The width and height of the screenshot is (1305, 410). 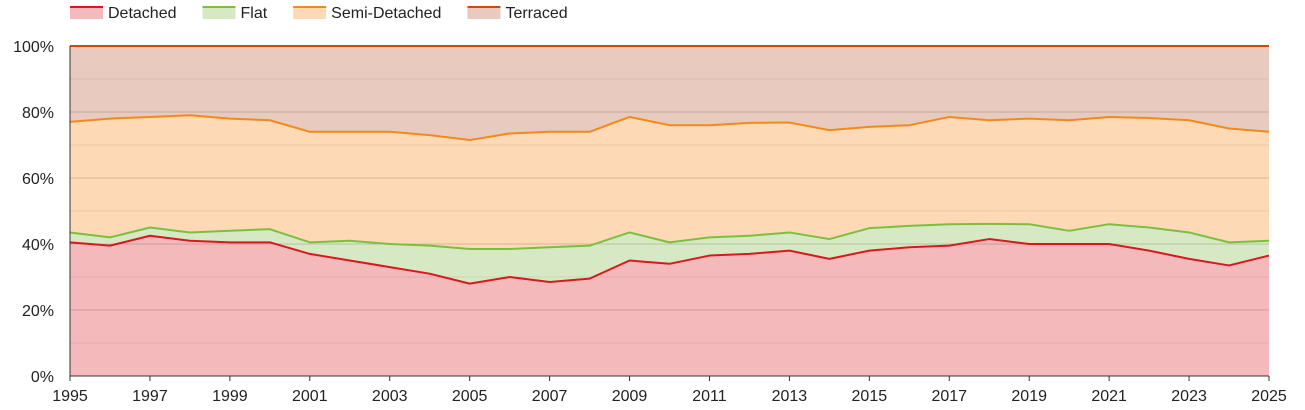 I want to click on x-tick-label: 2021, so click(x=1109, y=396).